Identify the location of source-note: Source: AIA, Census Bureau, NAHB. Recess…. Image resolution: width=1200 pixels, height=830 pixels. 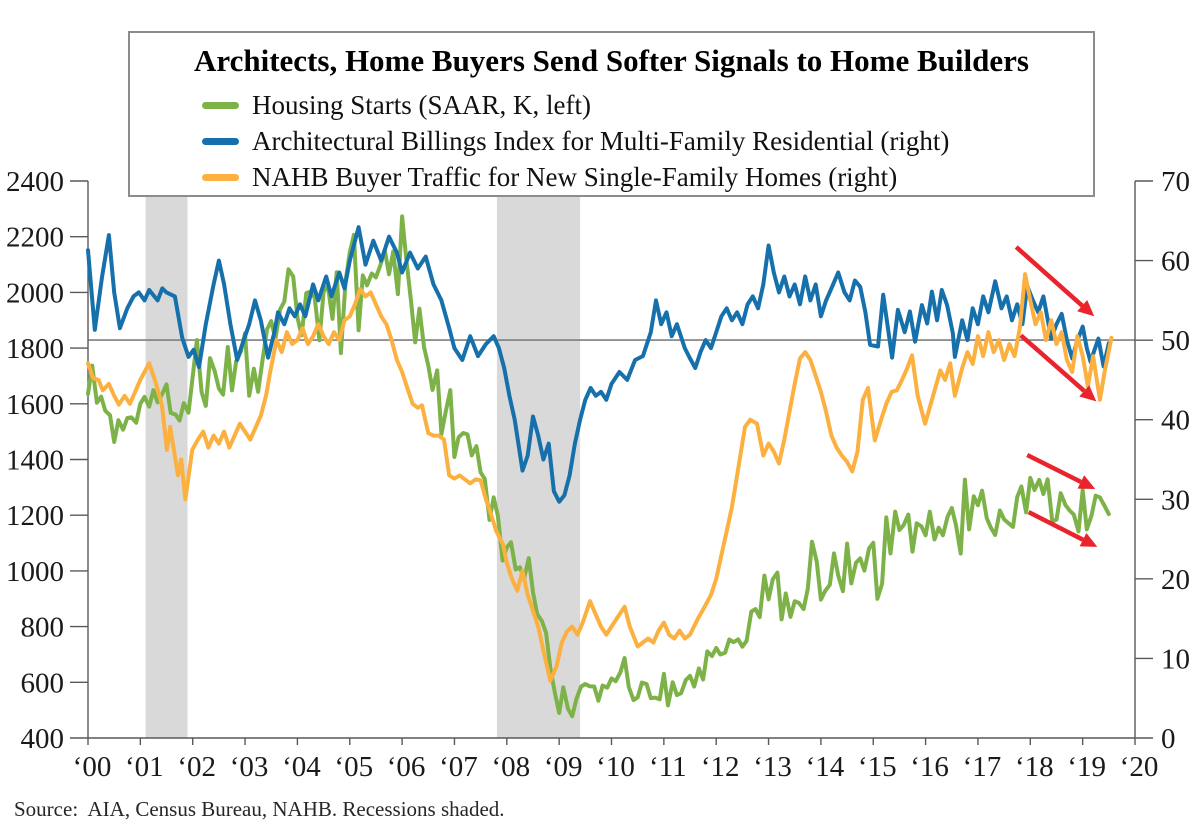
(259, 809).